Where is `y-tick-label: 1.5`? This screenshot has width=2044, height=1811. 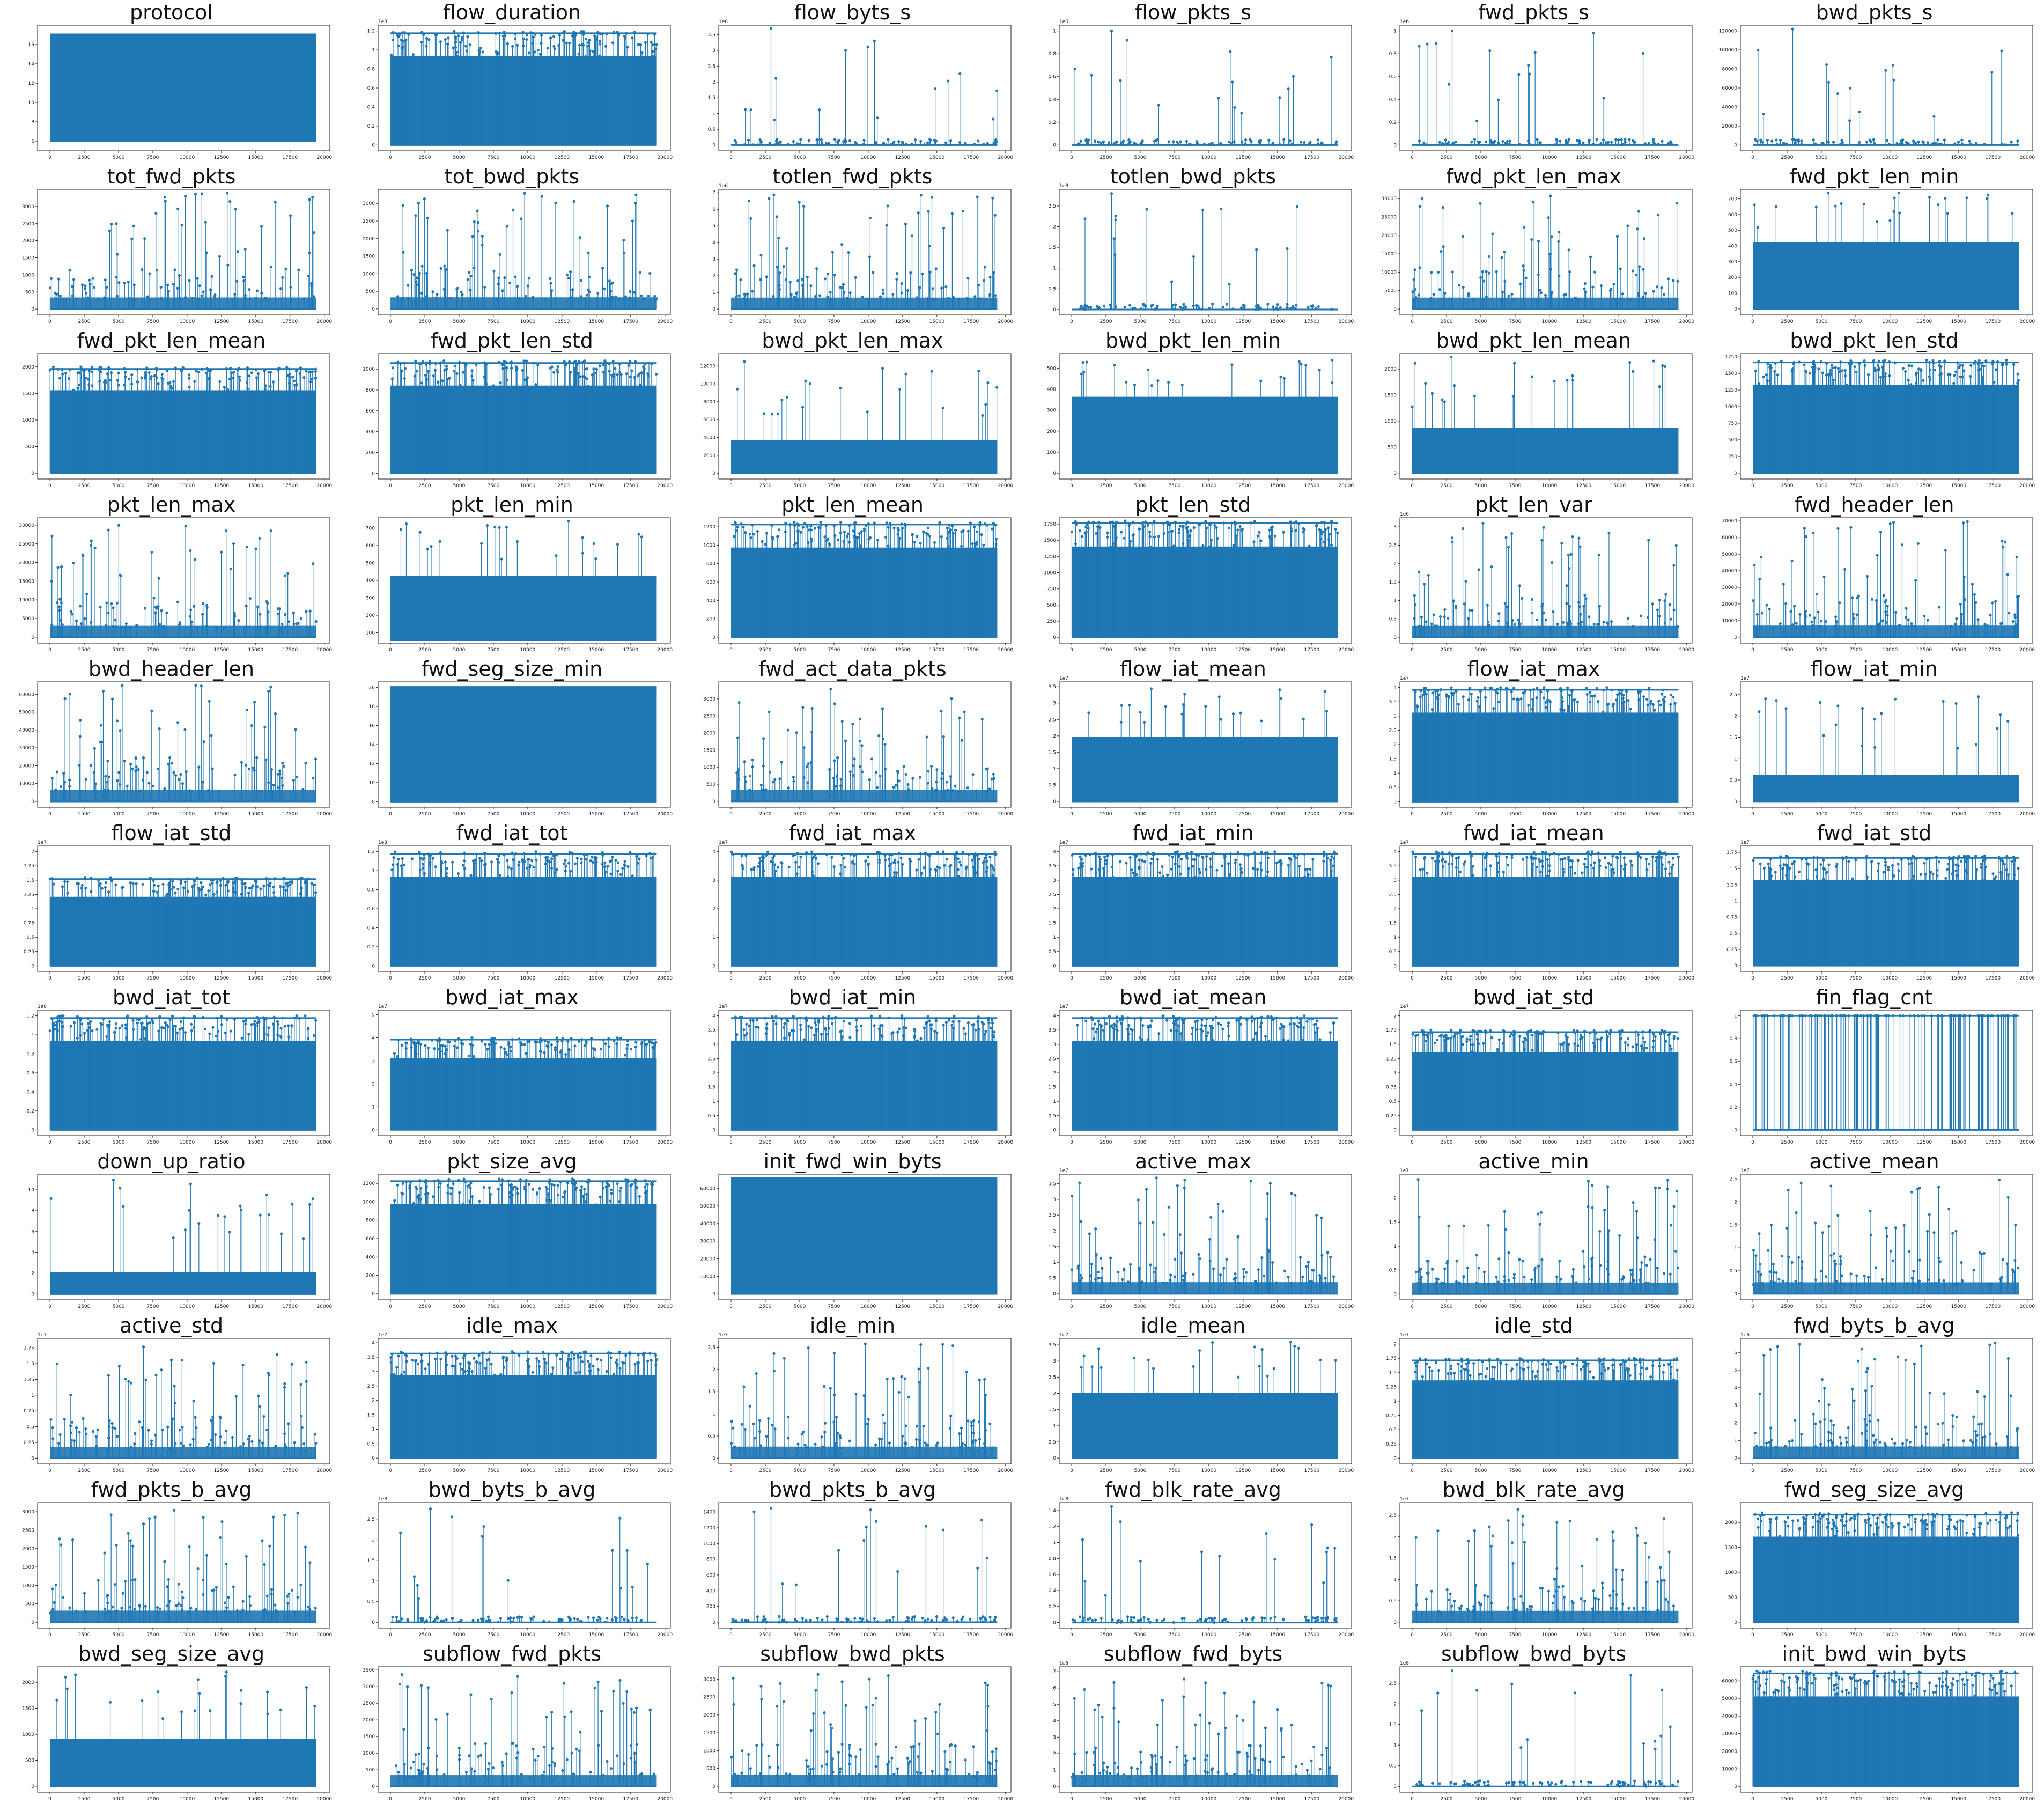 y-tick-label: 1.5 is located at coordinates (711, 98).